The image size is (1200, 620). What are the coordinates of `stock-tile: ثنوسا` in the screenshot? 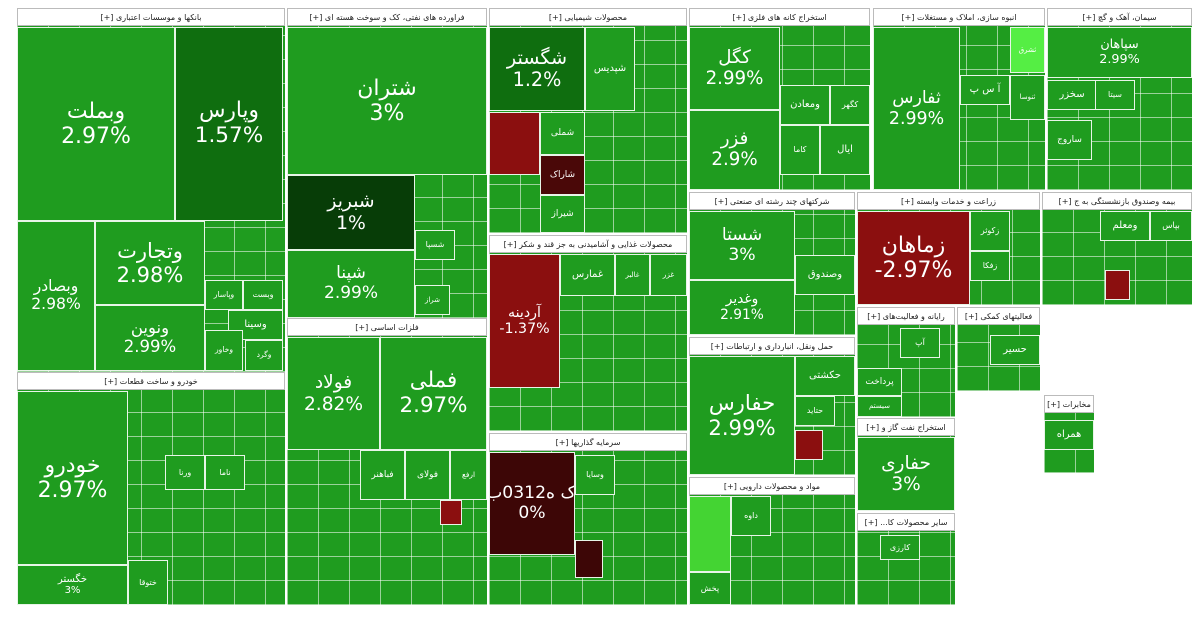 It's located at (1027, 97).